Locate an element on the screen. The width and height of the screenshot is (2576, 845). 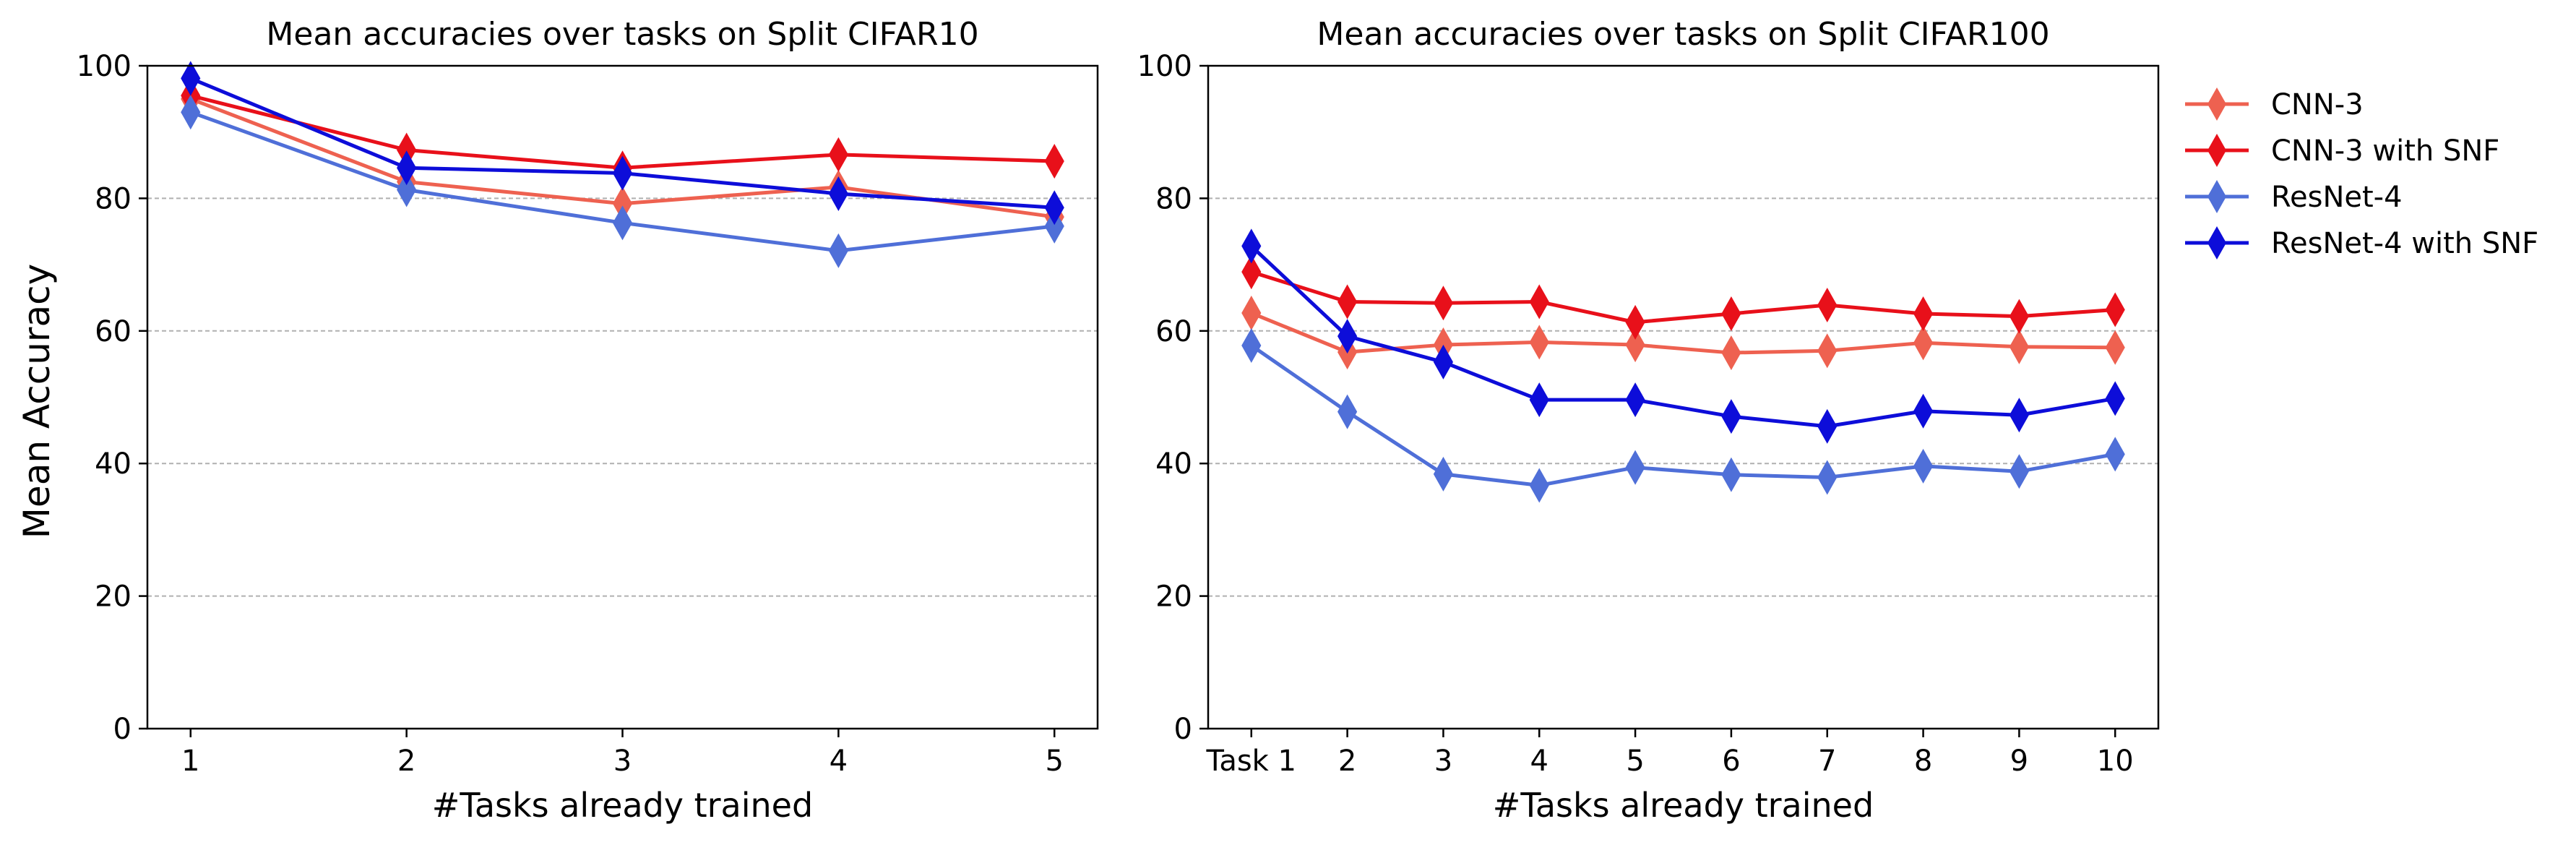
legend-label: ResNet-4 is located at coordinates (2337, 197).